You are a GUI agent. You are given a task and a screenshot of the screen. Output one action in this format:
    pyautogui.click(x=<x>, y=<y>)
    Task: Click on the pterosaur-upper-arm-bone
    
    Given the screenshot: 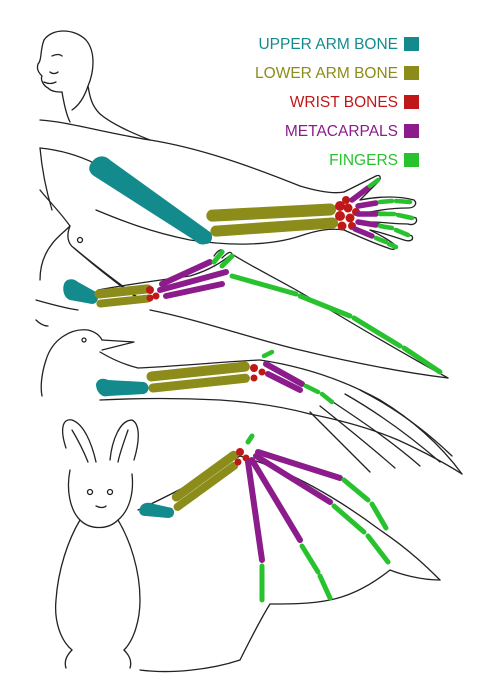 What is the action you would take?
    pyautogui.click(x=81, y=291)
    